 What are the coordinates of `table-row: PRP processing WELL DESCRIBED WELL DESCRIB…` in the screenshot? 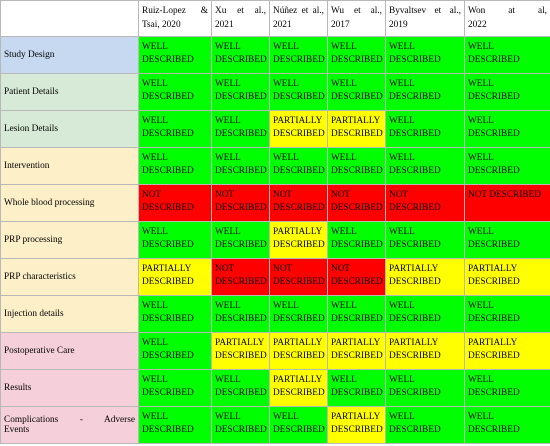 It's located at (275, 240).